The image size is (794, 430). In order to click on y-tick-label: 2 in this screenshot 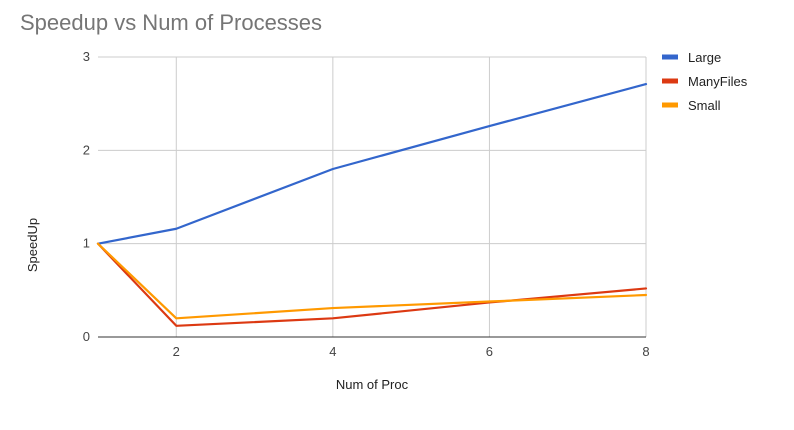, I will do `click(86, 149)`.